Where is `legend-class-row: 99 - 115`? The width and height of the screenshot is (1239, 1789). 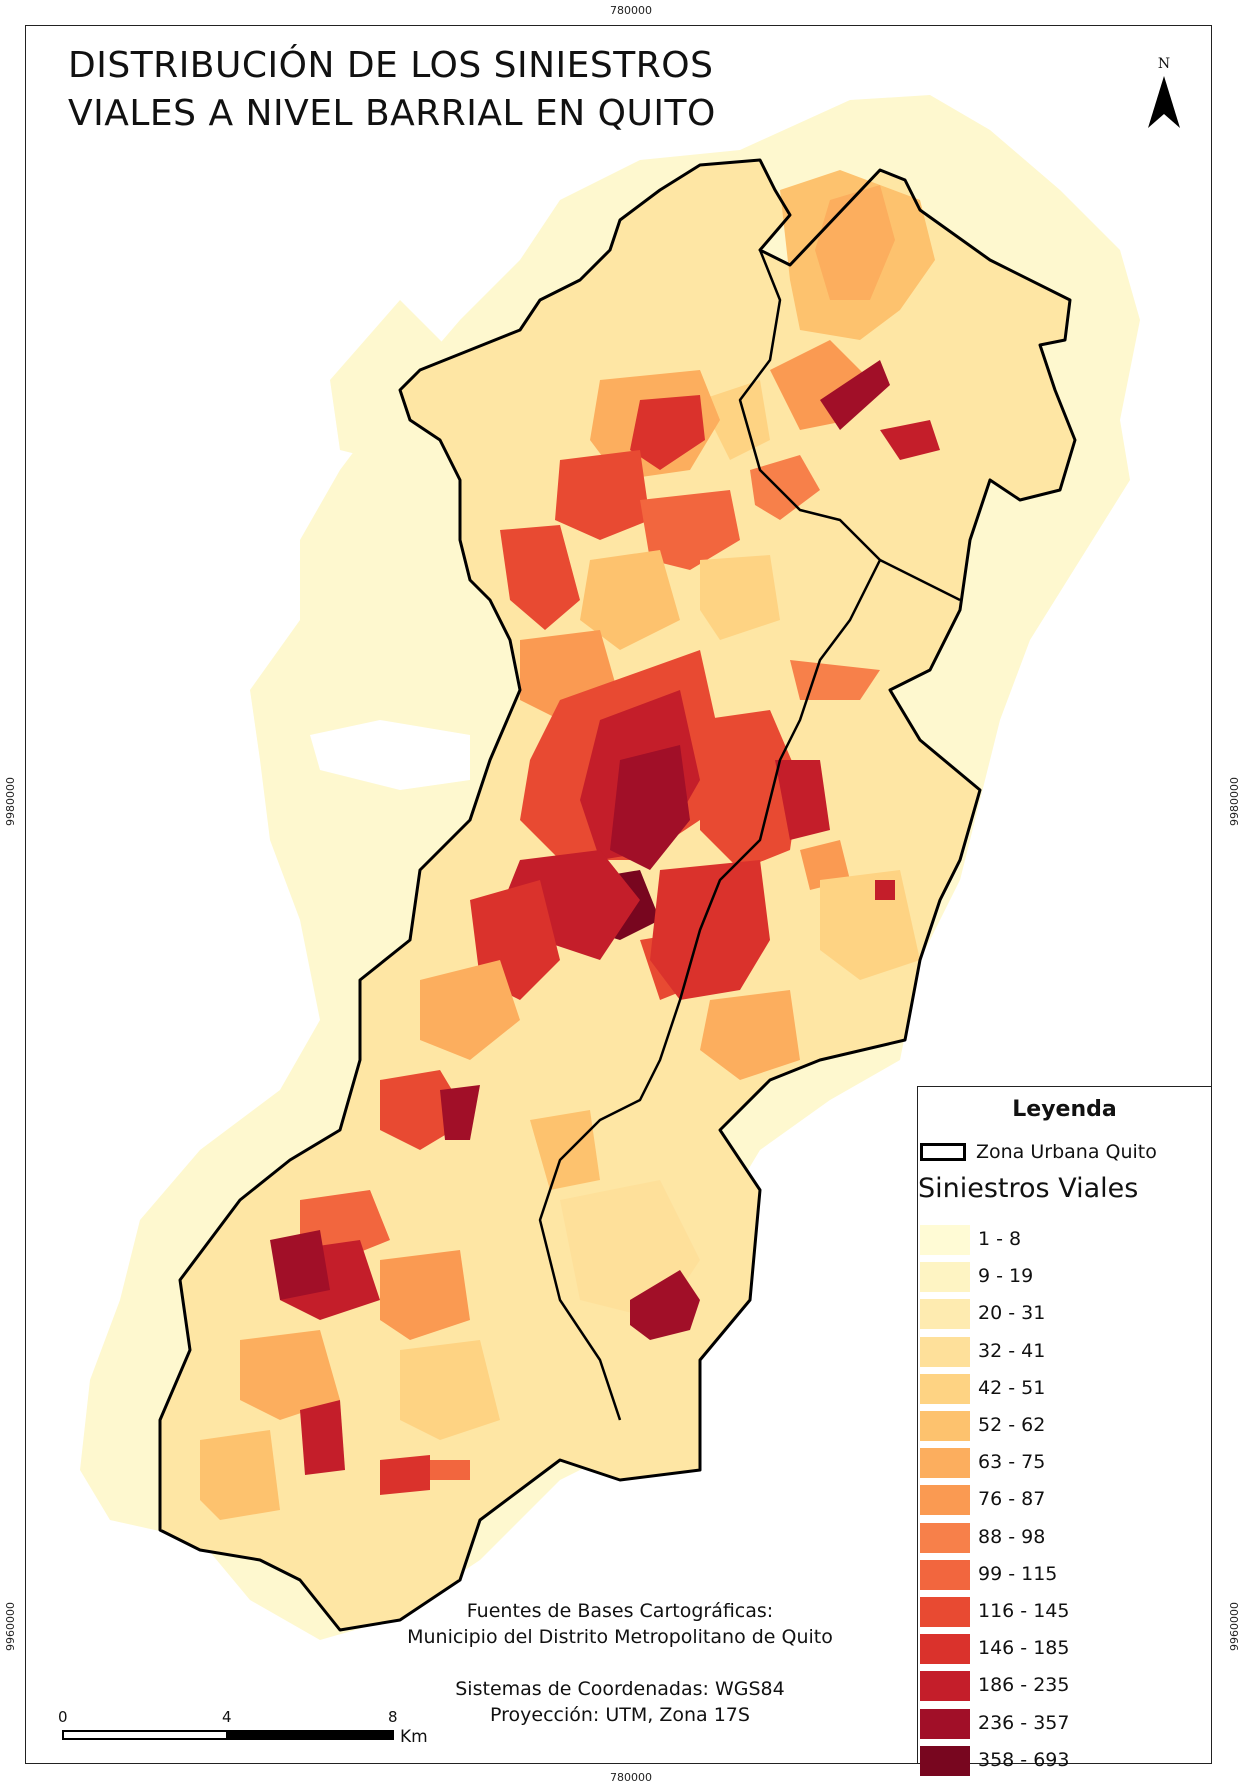
legend-class-row: 99 - 115 is located at coordinates (988, 1574).